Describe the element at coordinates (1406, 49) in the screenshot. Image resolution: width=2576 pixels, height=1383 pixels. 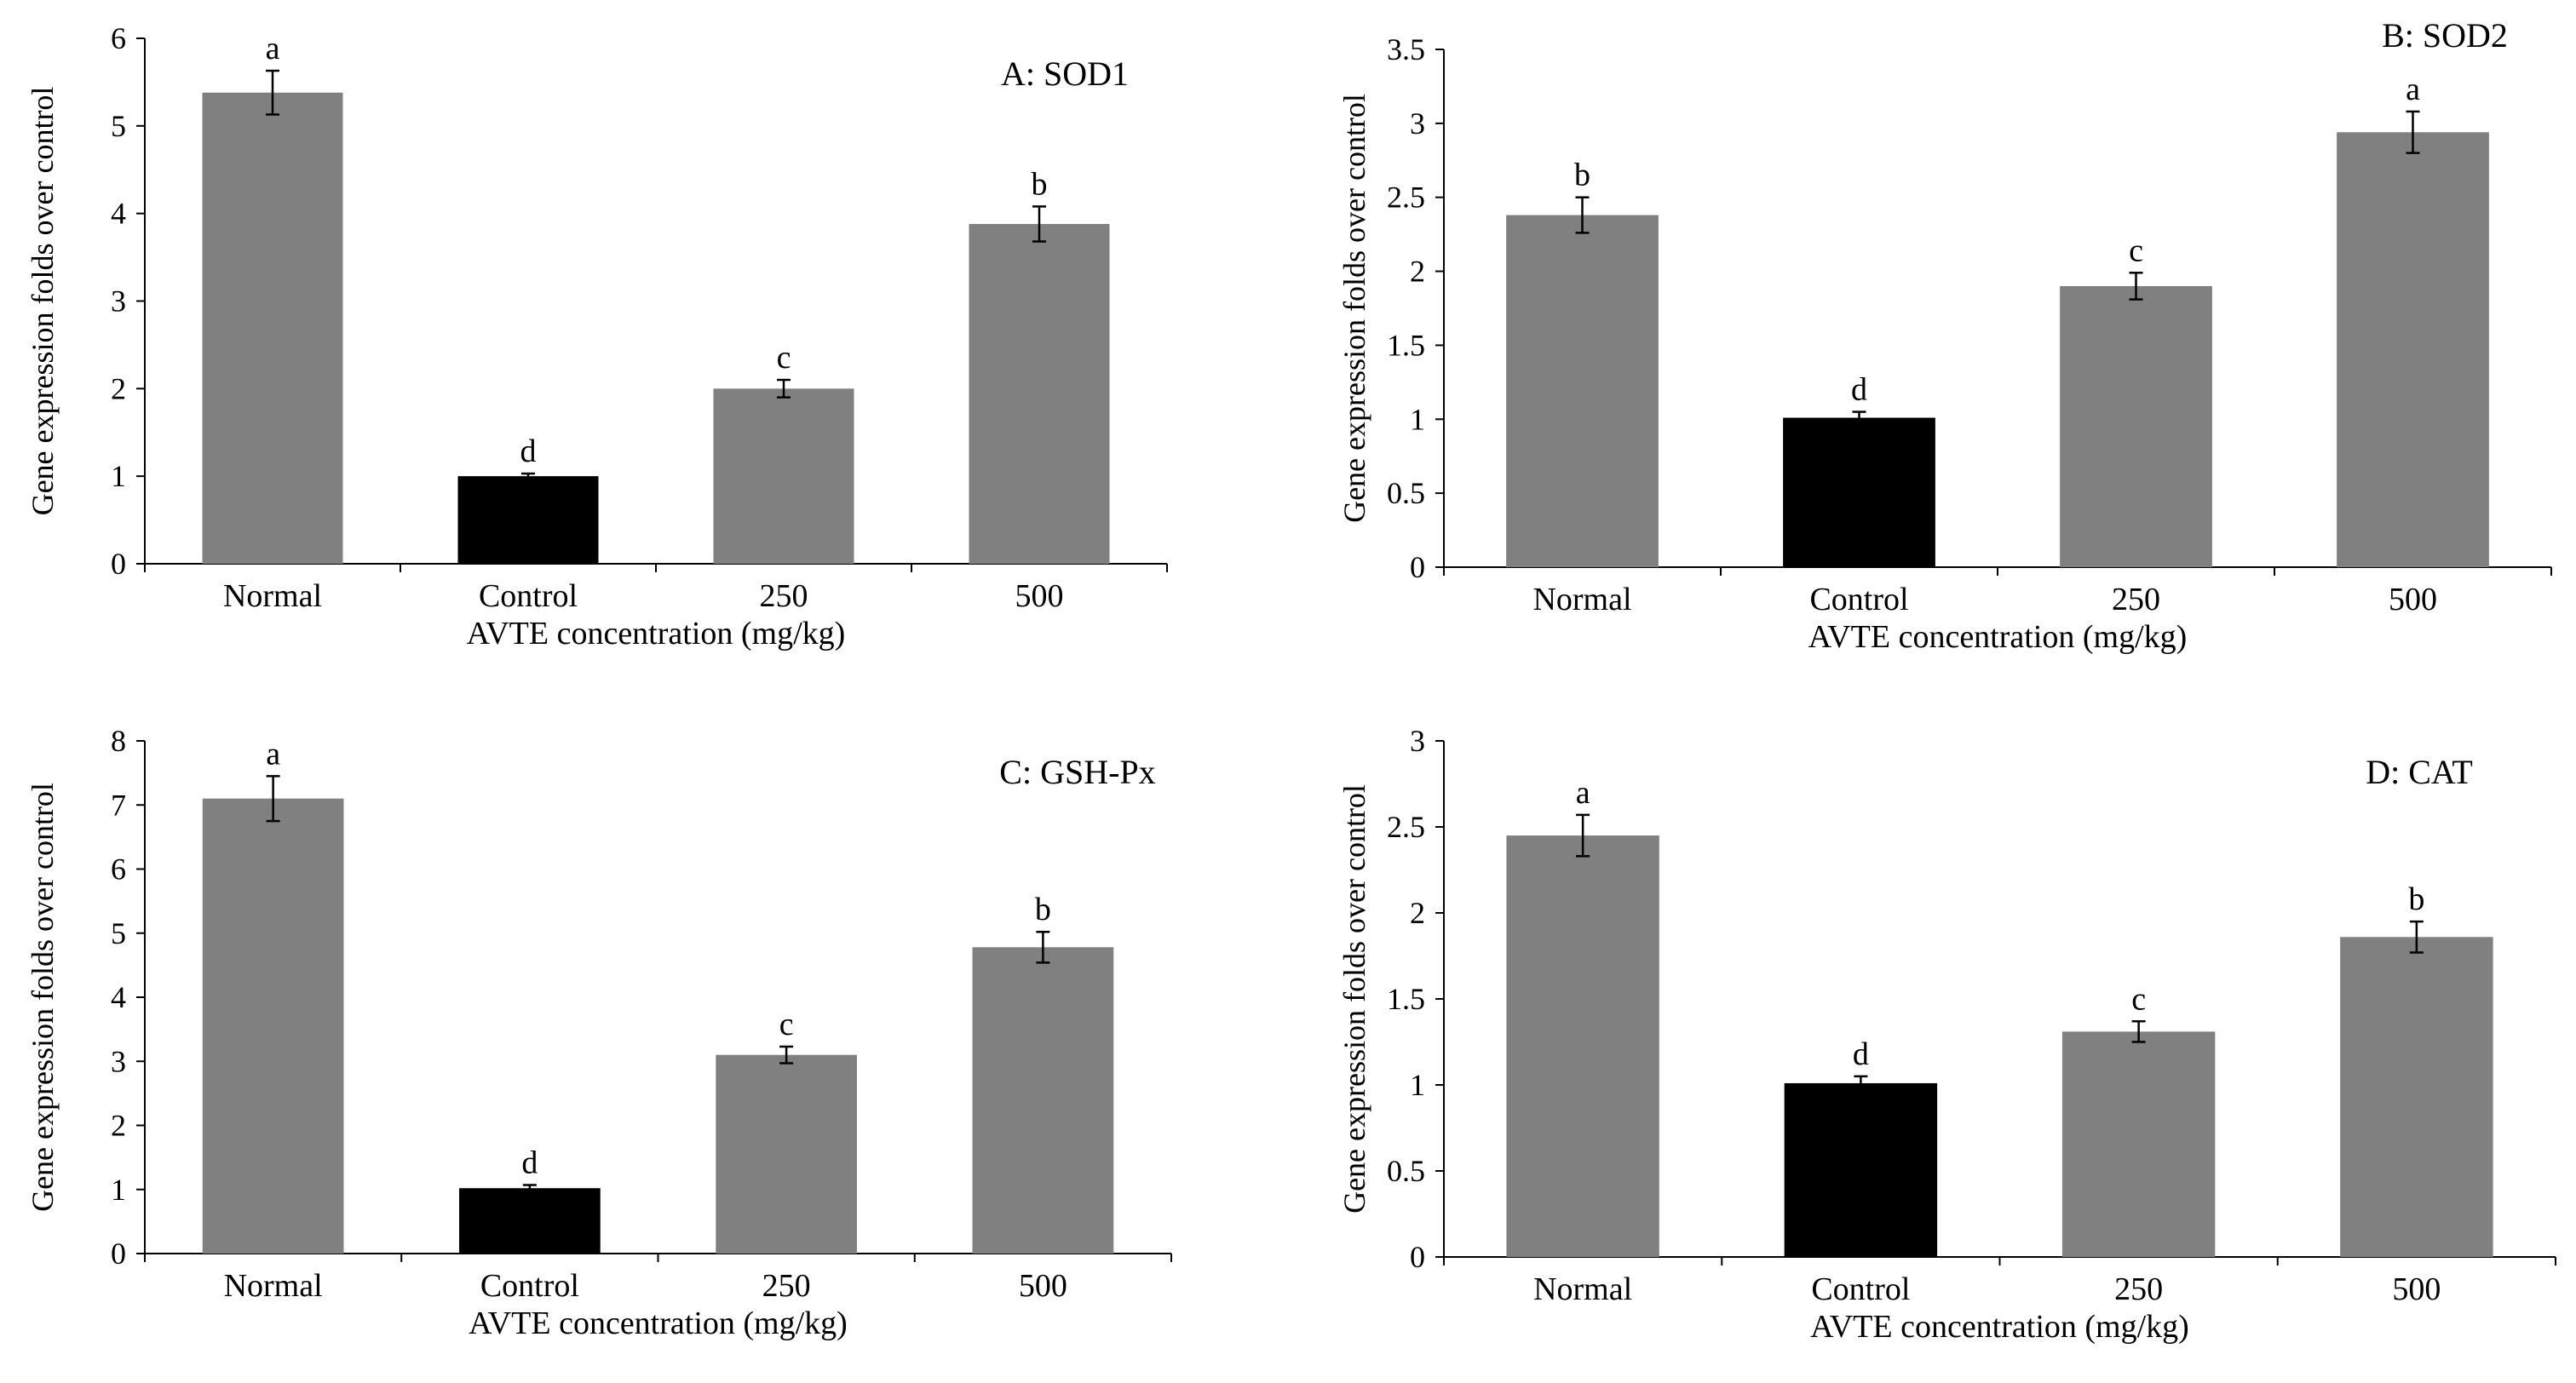
I see `y-tick-label: 3.5` at that location.